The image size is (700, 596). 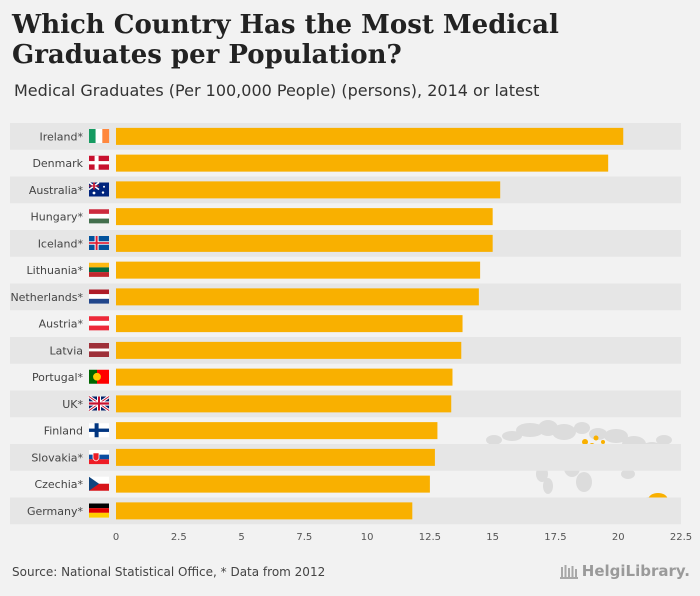 I want to click on portugal-flag, so click(x=99, y=376).